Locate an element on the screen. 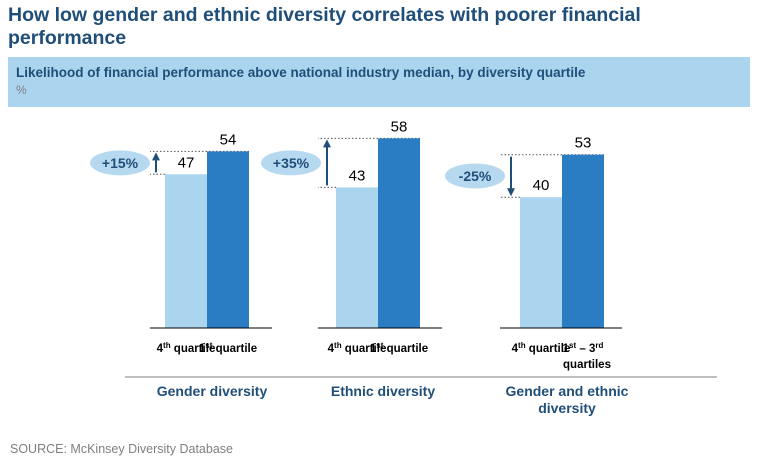  difference-label: +35% is located at coordinates (291, 163).